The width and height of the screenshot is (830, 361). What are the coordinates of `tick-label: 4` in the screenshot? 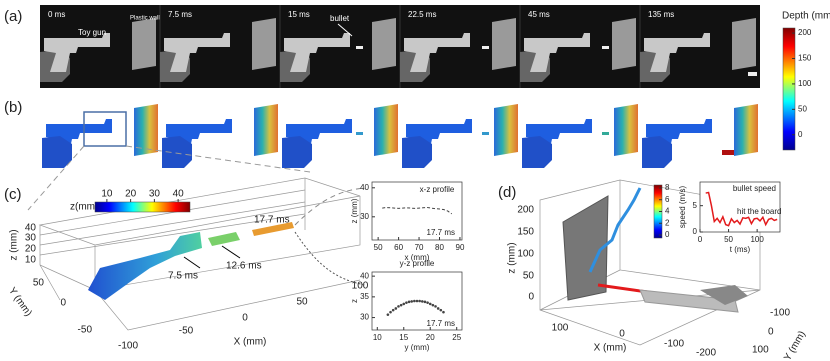 It's located at (667, 211).